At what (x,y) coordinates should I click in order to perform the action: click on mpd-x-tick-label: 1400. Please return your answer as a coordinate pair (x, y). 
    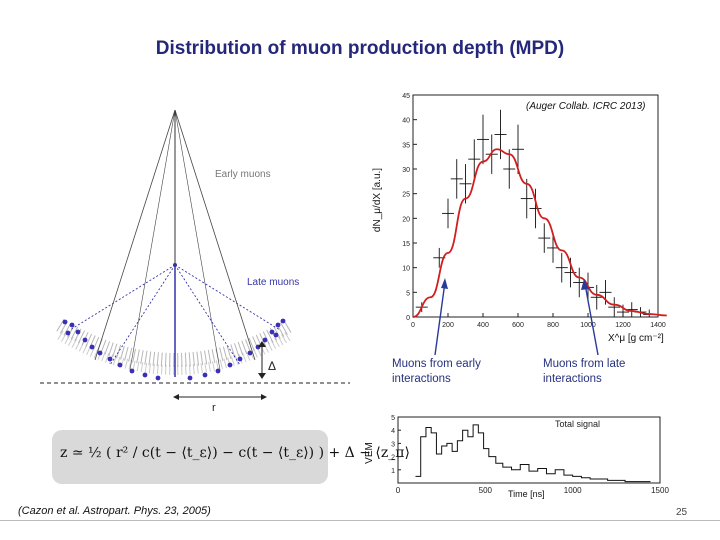
    Looking at the image, I should click on (658, 325).